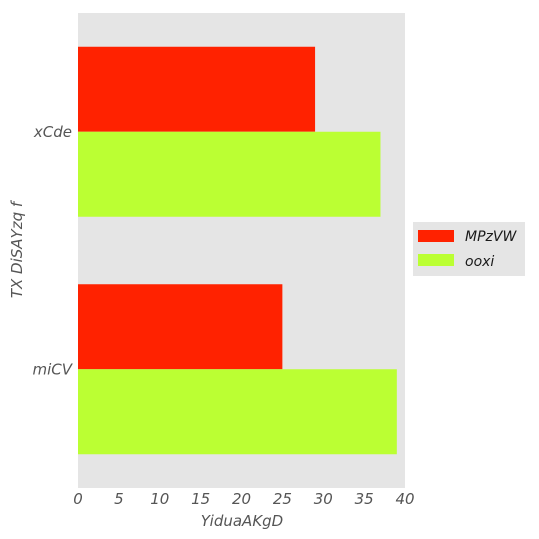  I want to click on x-tick-label: 5, so click(119, 499).